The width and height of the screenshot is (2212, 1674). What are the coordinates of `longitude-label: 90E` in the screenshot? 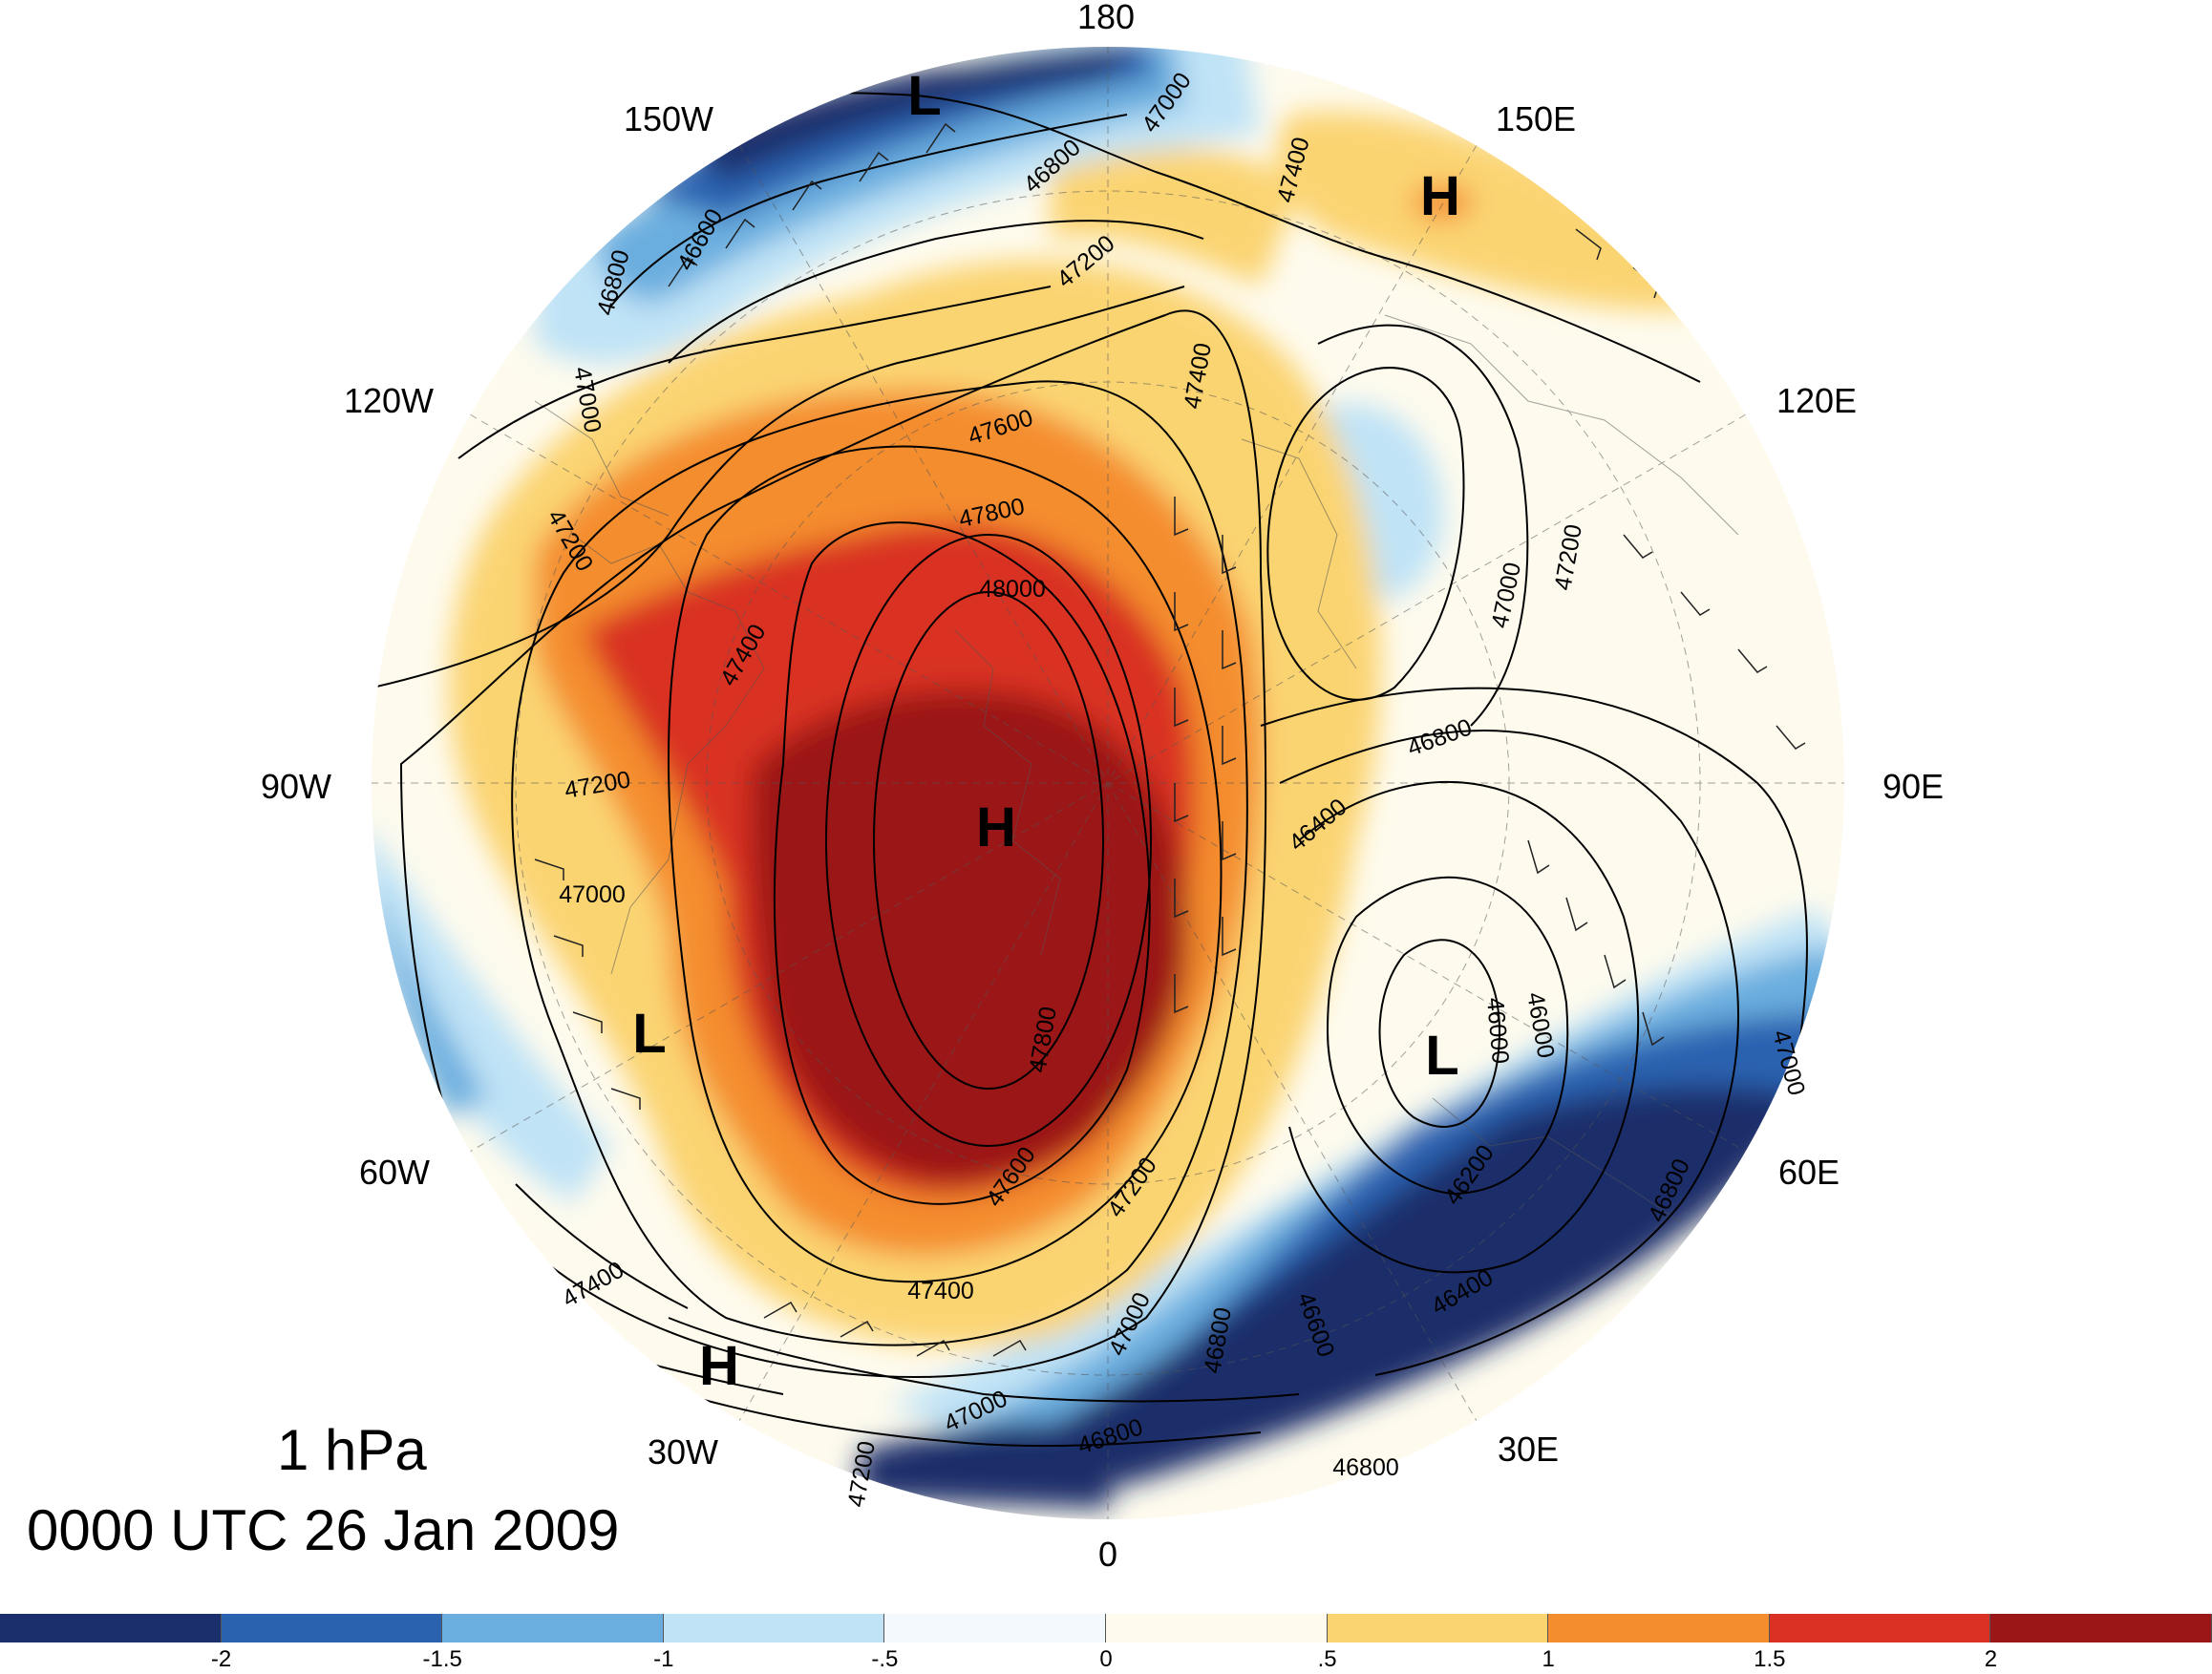 It's located at (1913, 786).